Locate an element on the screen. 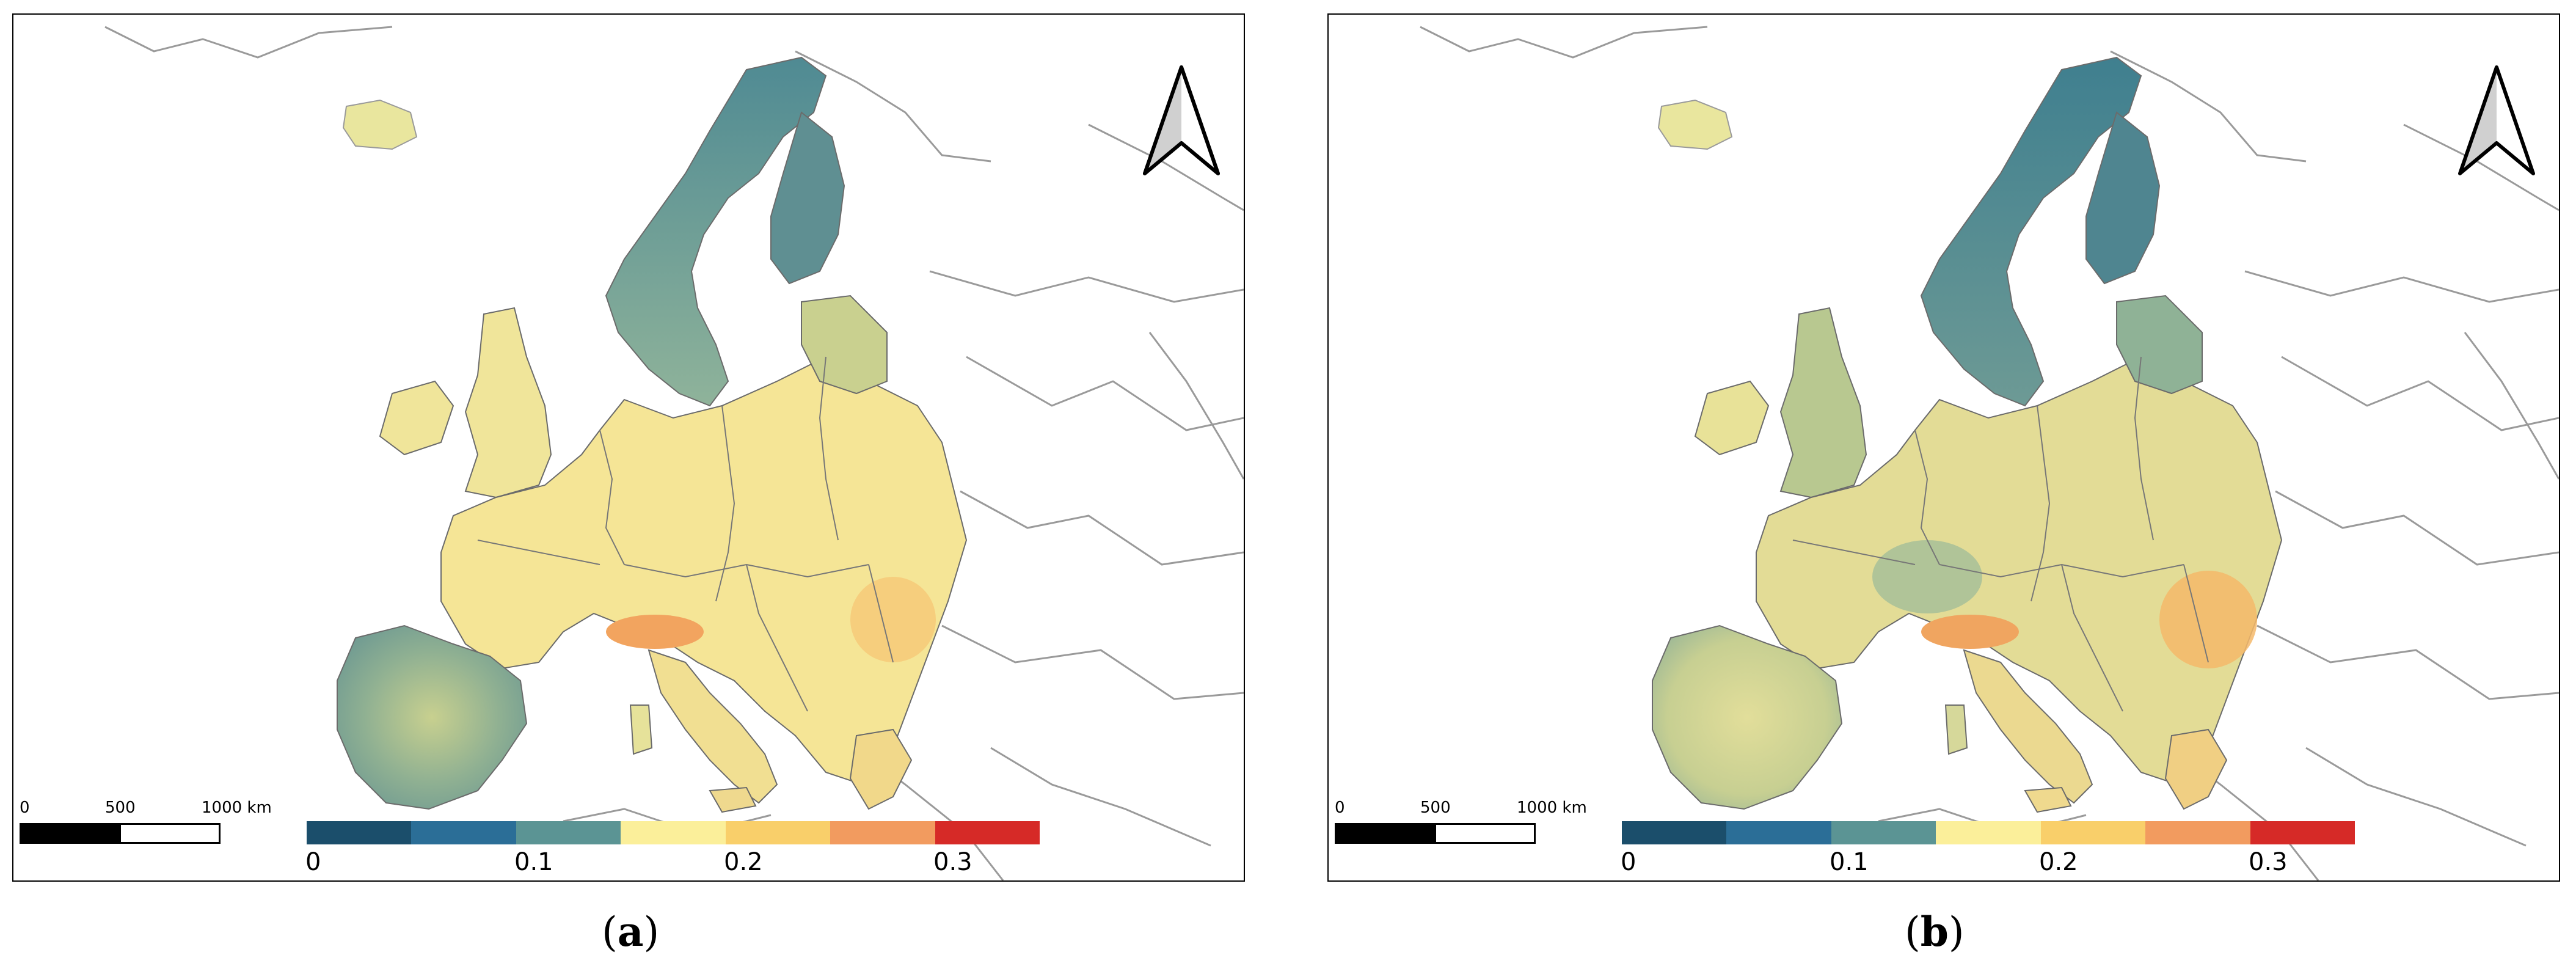 The image size is (2576, 966). alps-cool is located at coordinates (1927, 576).